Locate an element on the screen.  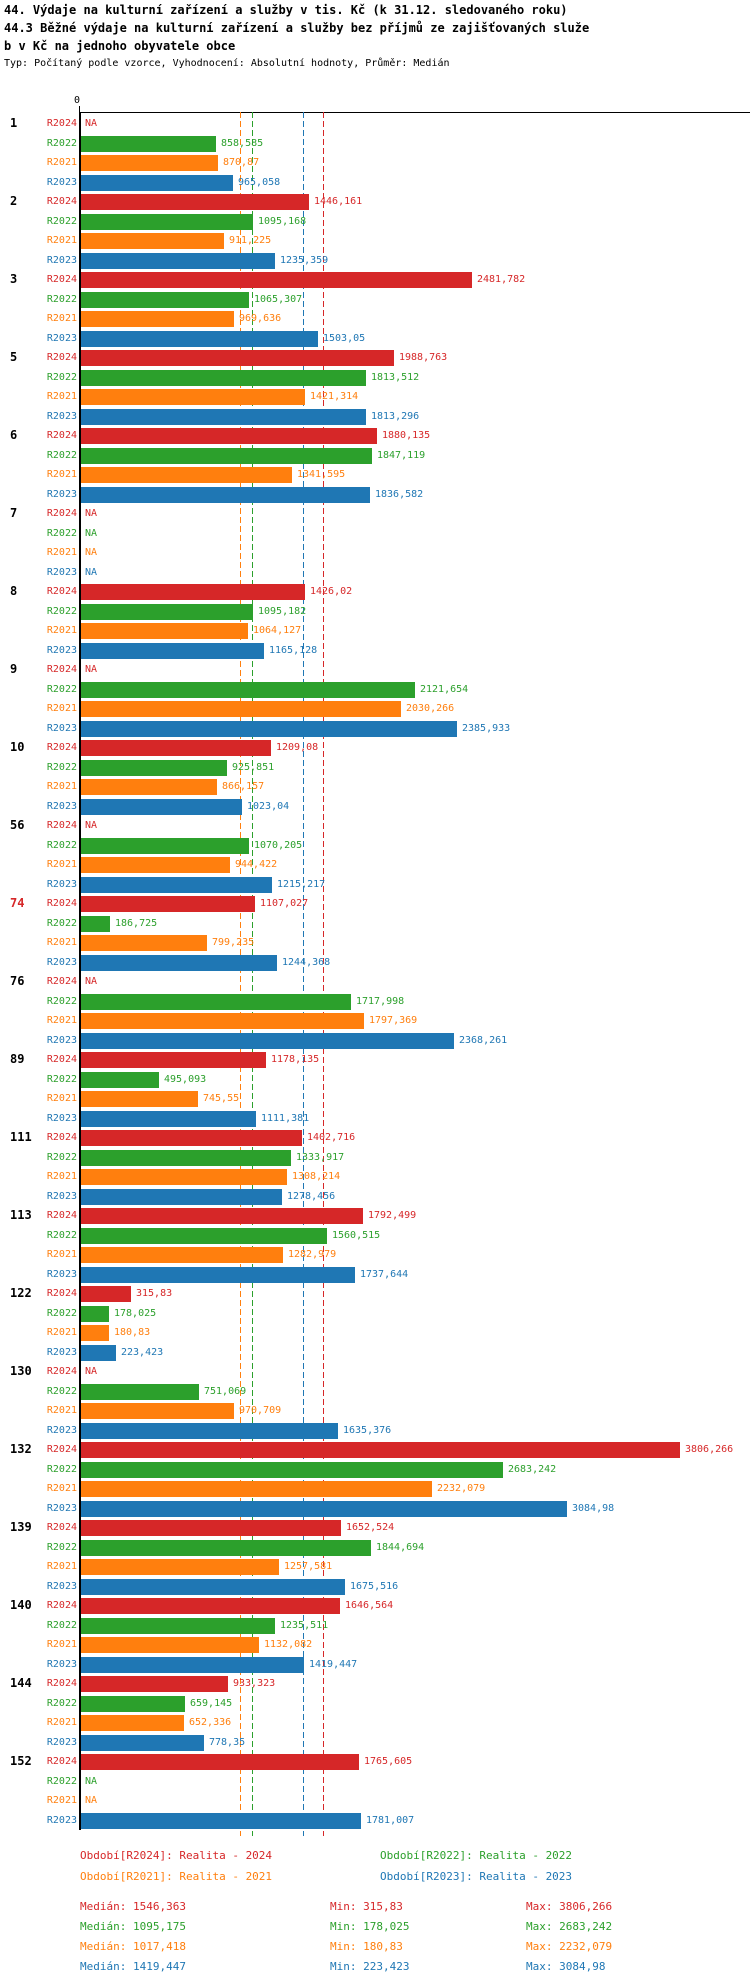
value-label: 1426,02 is located at coordinates (331, 591).